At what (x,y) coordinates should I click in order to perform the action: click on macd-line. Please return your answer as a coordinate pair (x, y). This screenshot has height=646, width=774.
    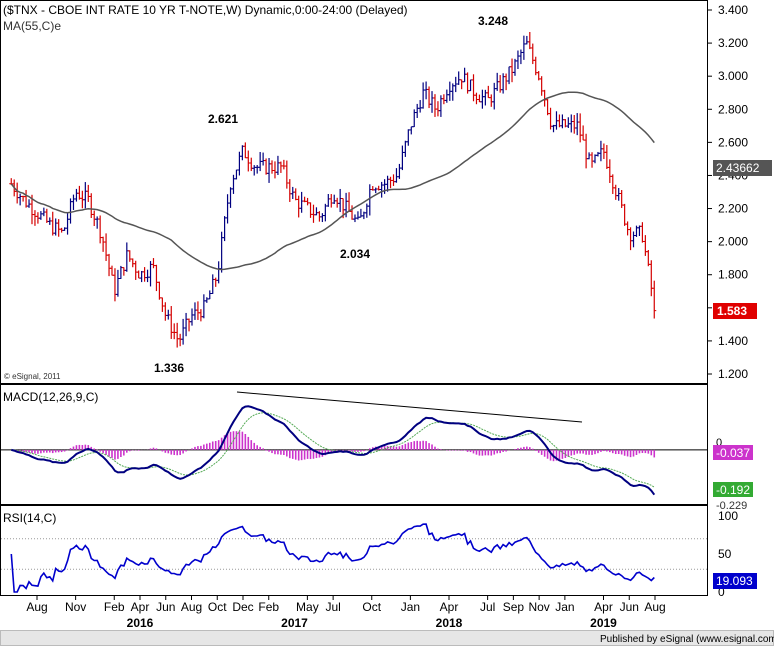
    Looking at the image, I should click on (333, 450).